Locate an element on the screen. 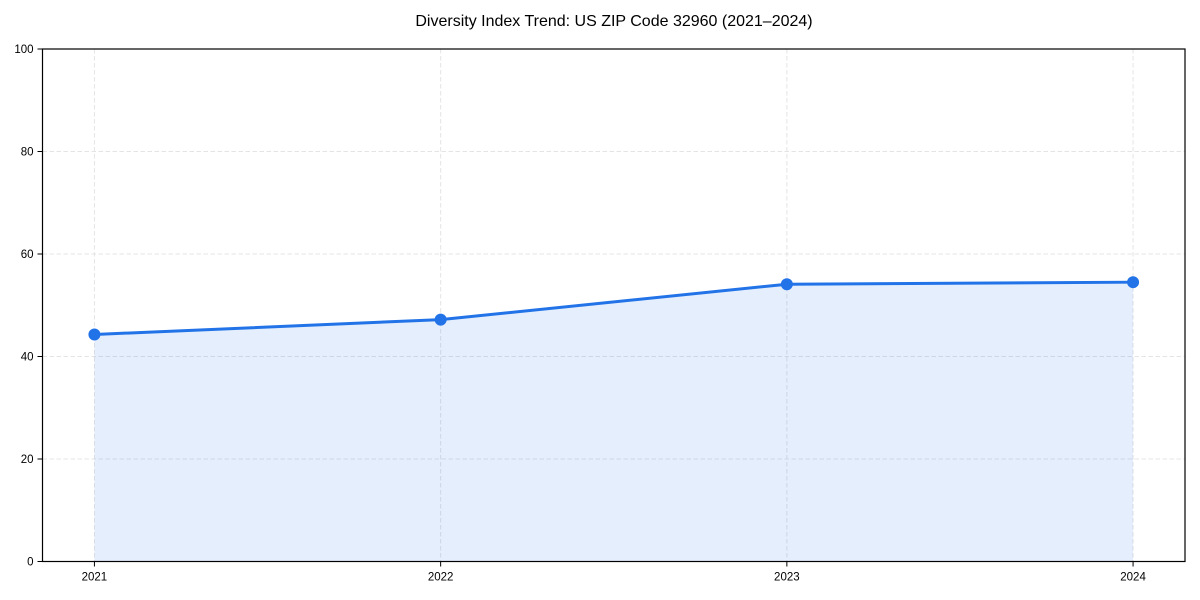 The width and height of the screenshot is (1200, 600). x-tick-label: 2024 is located at coordinates (1133, 578).